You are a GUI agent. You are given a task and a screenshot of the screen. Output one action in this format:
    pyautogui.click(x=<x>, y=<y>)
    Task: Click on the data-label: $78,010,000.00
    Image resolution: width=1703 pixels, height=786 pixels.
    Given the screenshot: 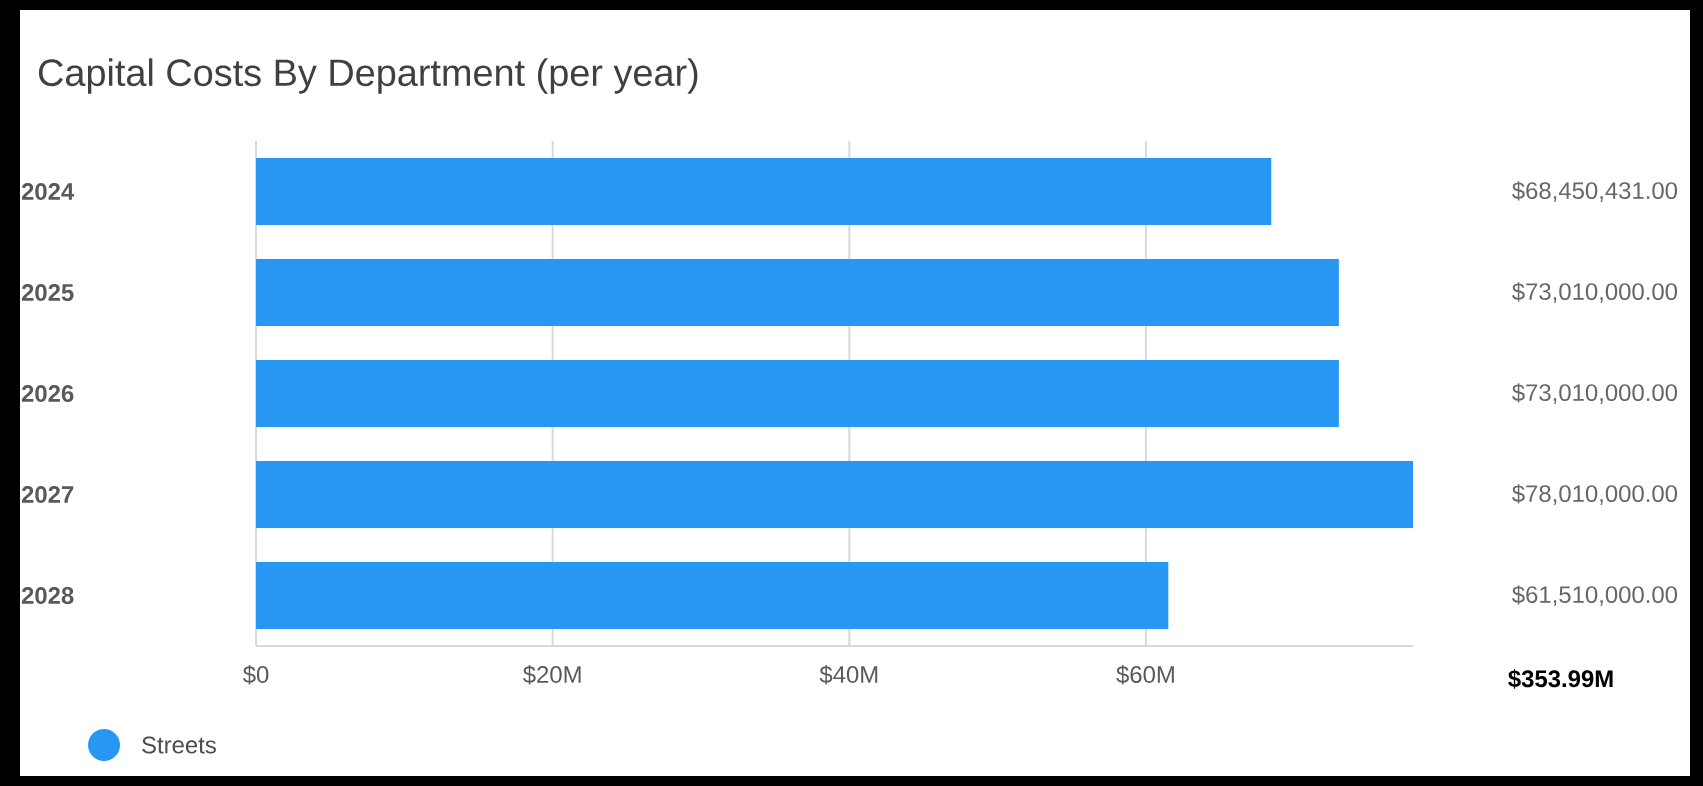 What is the action you would take?
    pyautogui.click(x=1595, y=494)
    